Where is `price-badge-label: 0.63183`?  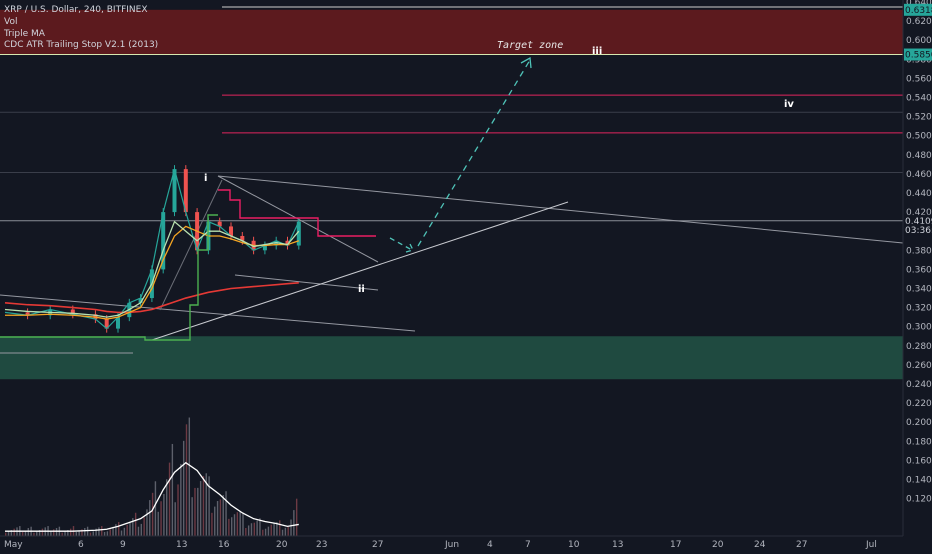
price-badge-label: 0.63183 is located at coordinates (918, 11).